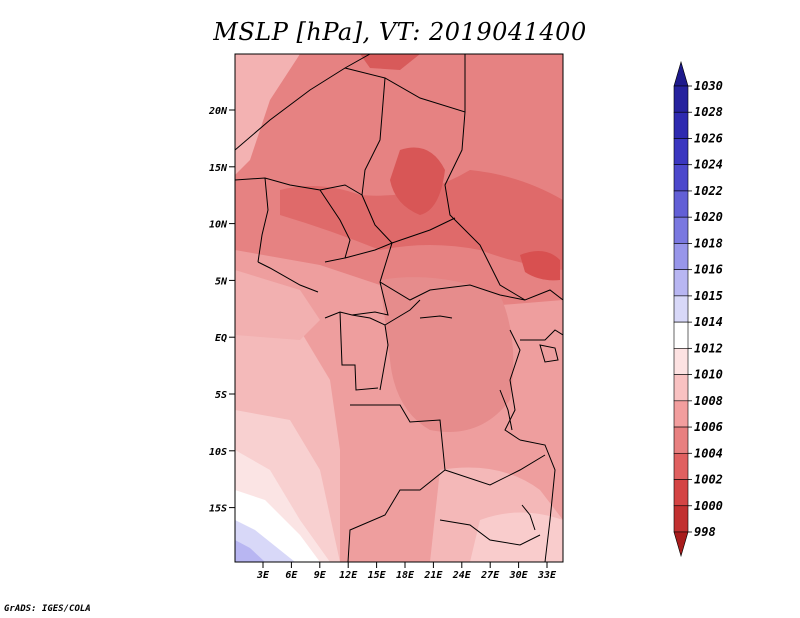 This screenshot has width=800, height=618. Describe the element at coordinates (681, 73) in the screenshot. I see `colorbar-top-arrow` at that location.